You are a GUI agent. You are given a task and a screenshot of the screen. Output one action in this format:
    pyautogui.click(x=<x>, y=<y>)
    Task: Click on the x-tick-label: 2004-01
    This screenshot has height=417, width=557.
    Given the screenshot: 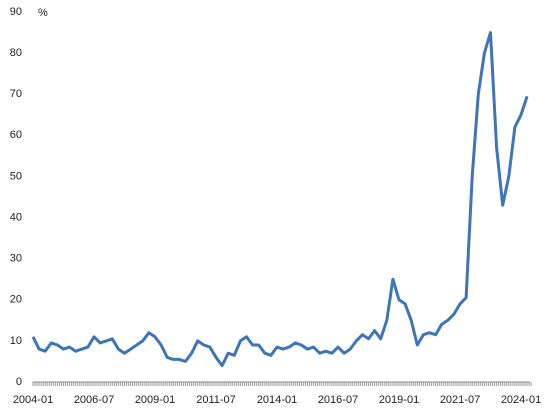 What is the action you would take?
    pyautogui.click(x=33, y=400)
    